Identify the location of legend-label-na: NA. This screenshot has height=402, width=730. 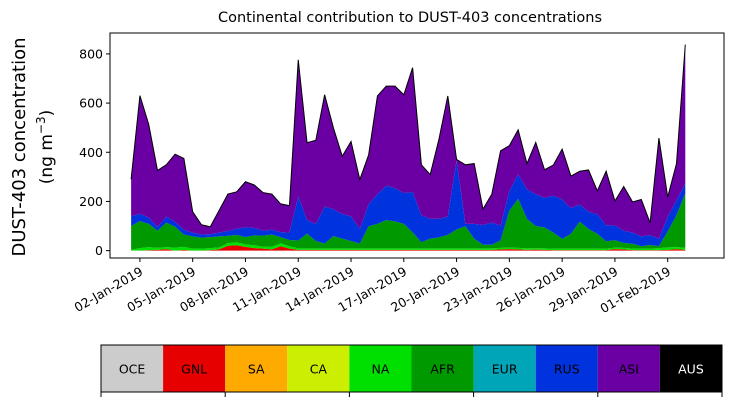
(380, 369).